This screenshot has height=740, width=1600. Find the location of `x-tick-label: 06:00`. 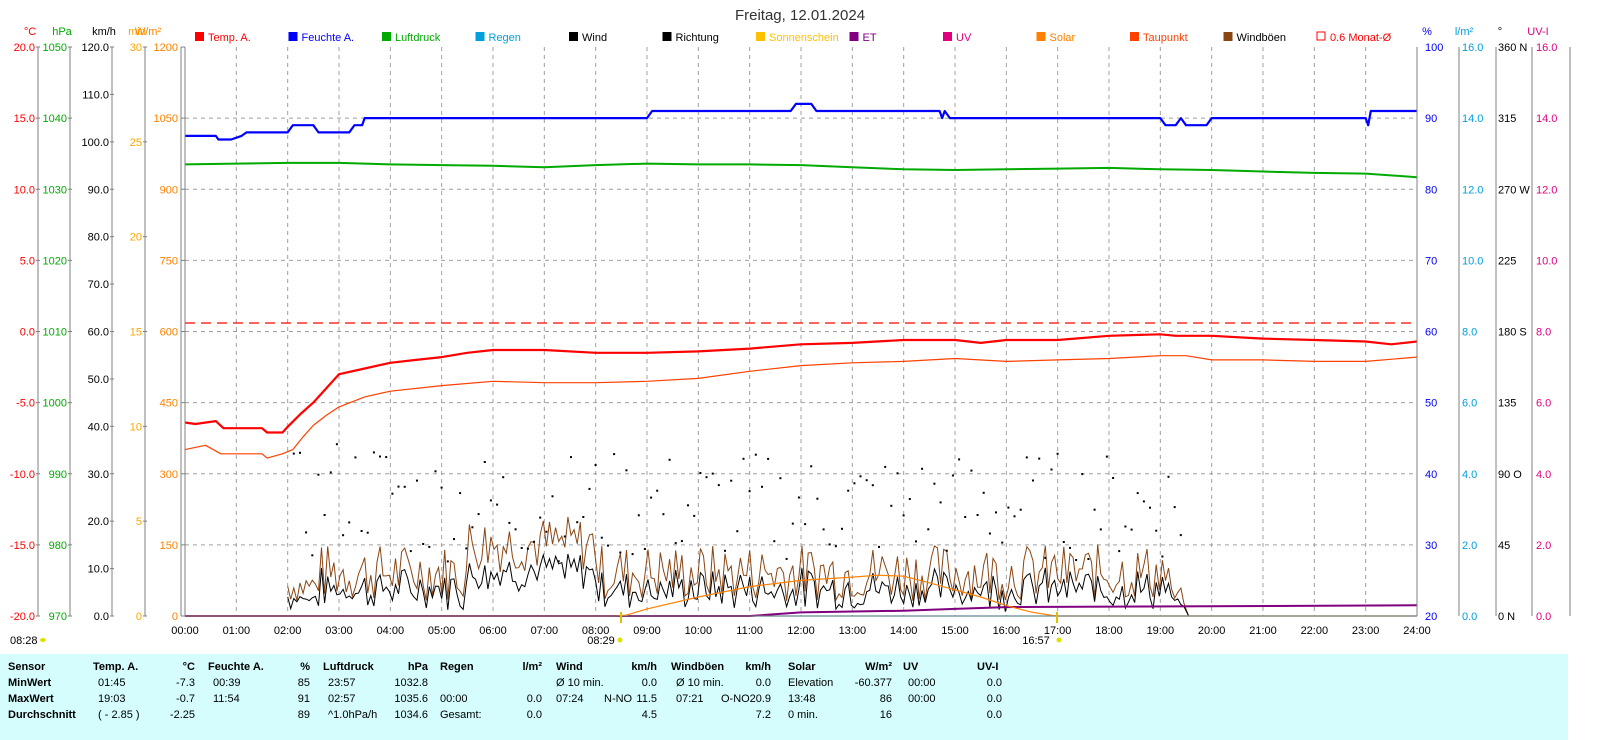

x-tick-label: 06:00 is located at coordinates (493, 631).